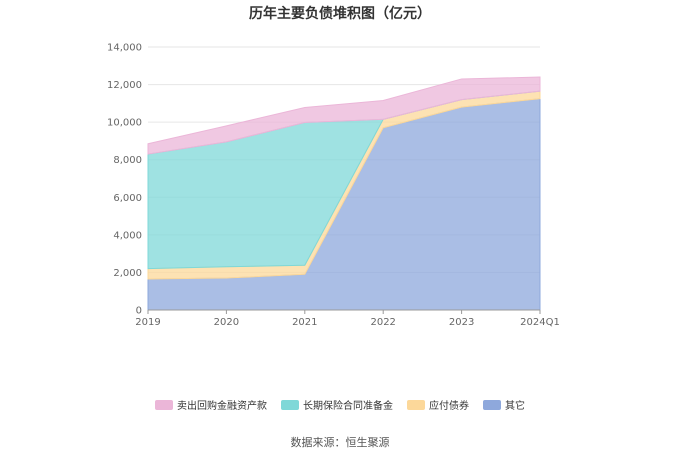 Image resolution: width=680 pixels, height=460 pixels. What do you see at coordinates (540, 322) in the screenshot?
I see `x-tick-label: 2024Q1` at bounding box center [540, 322].